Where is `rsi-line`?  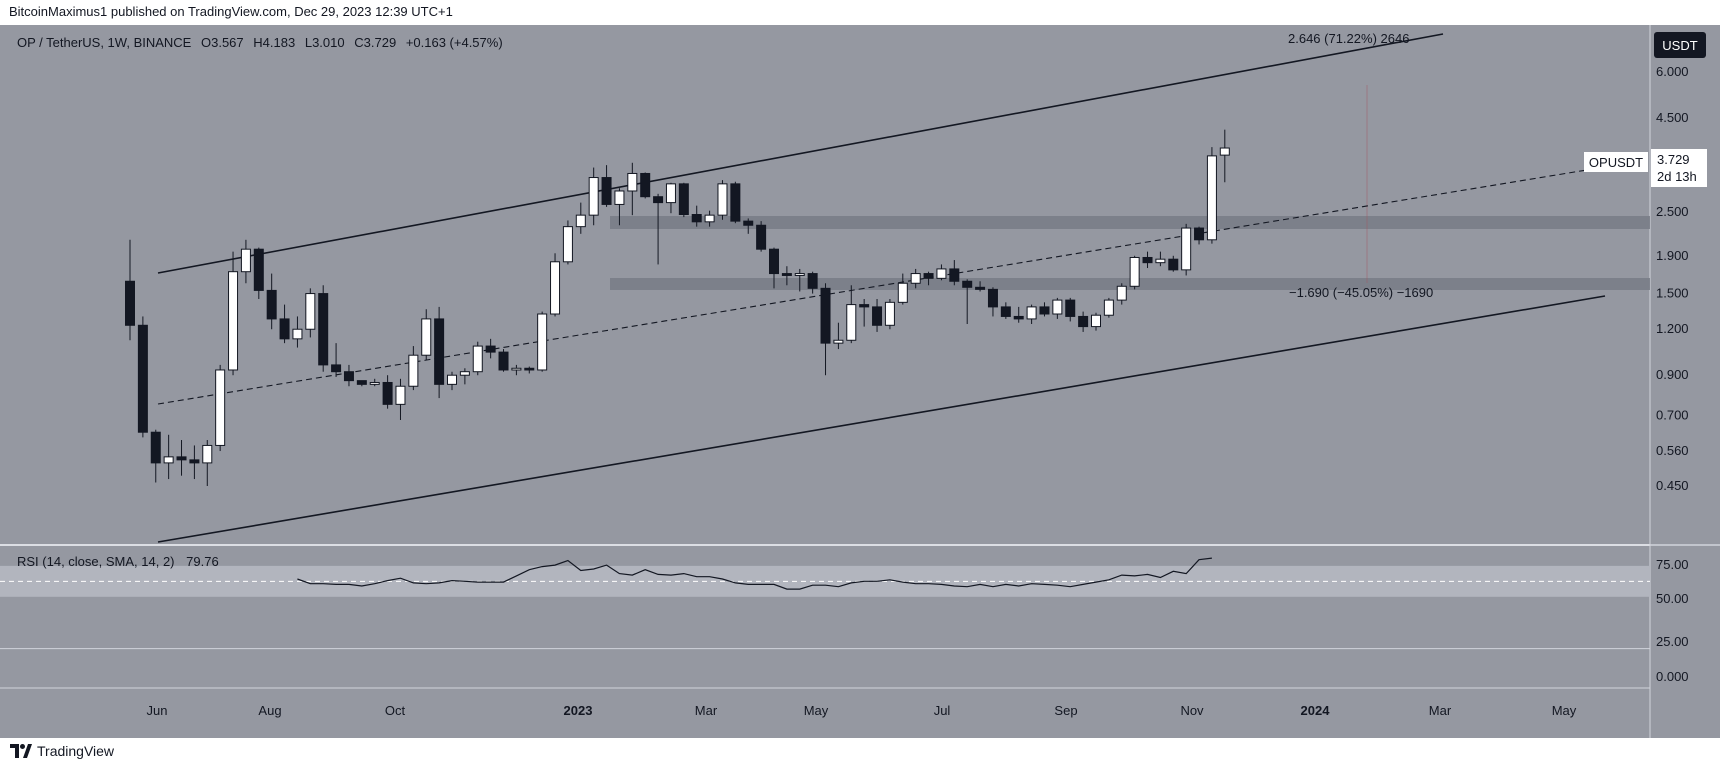 rsi-line is located at coordinates (754, 573).